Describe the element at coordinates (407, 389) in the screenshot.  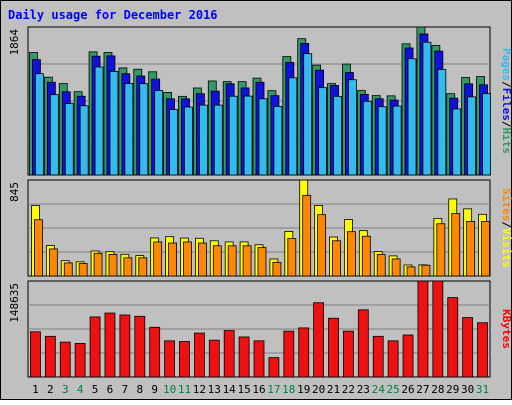
I see `x-tick-label: 26` at that location.